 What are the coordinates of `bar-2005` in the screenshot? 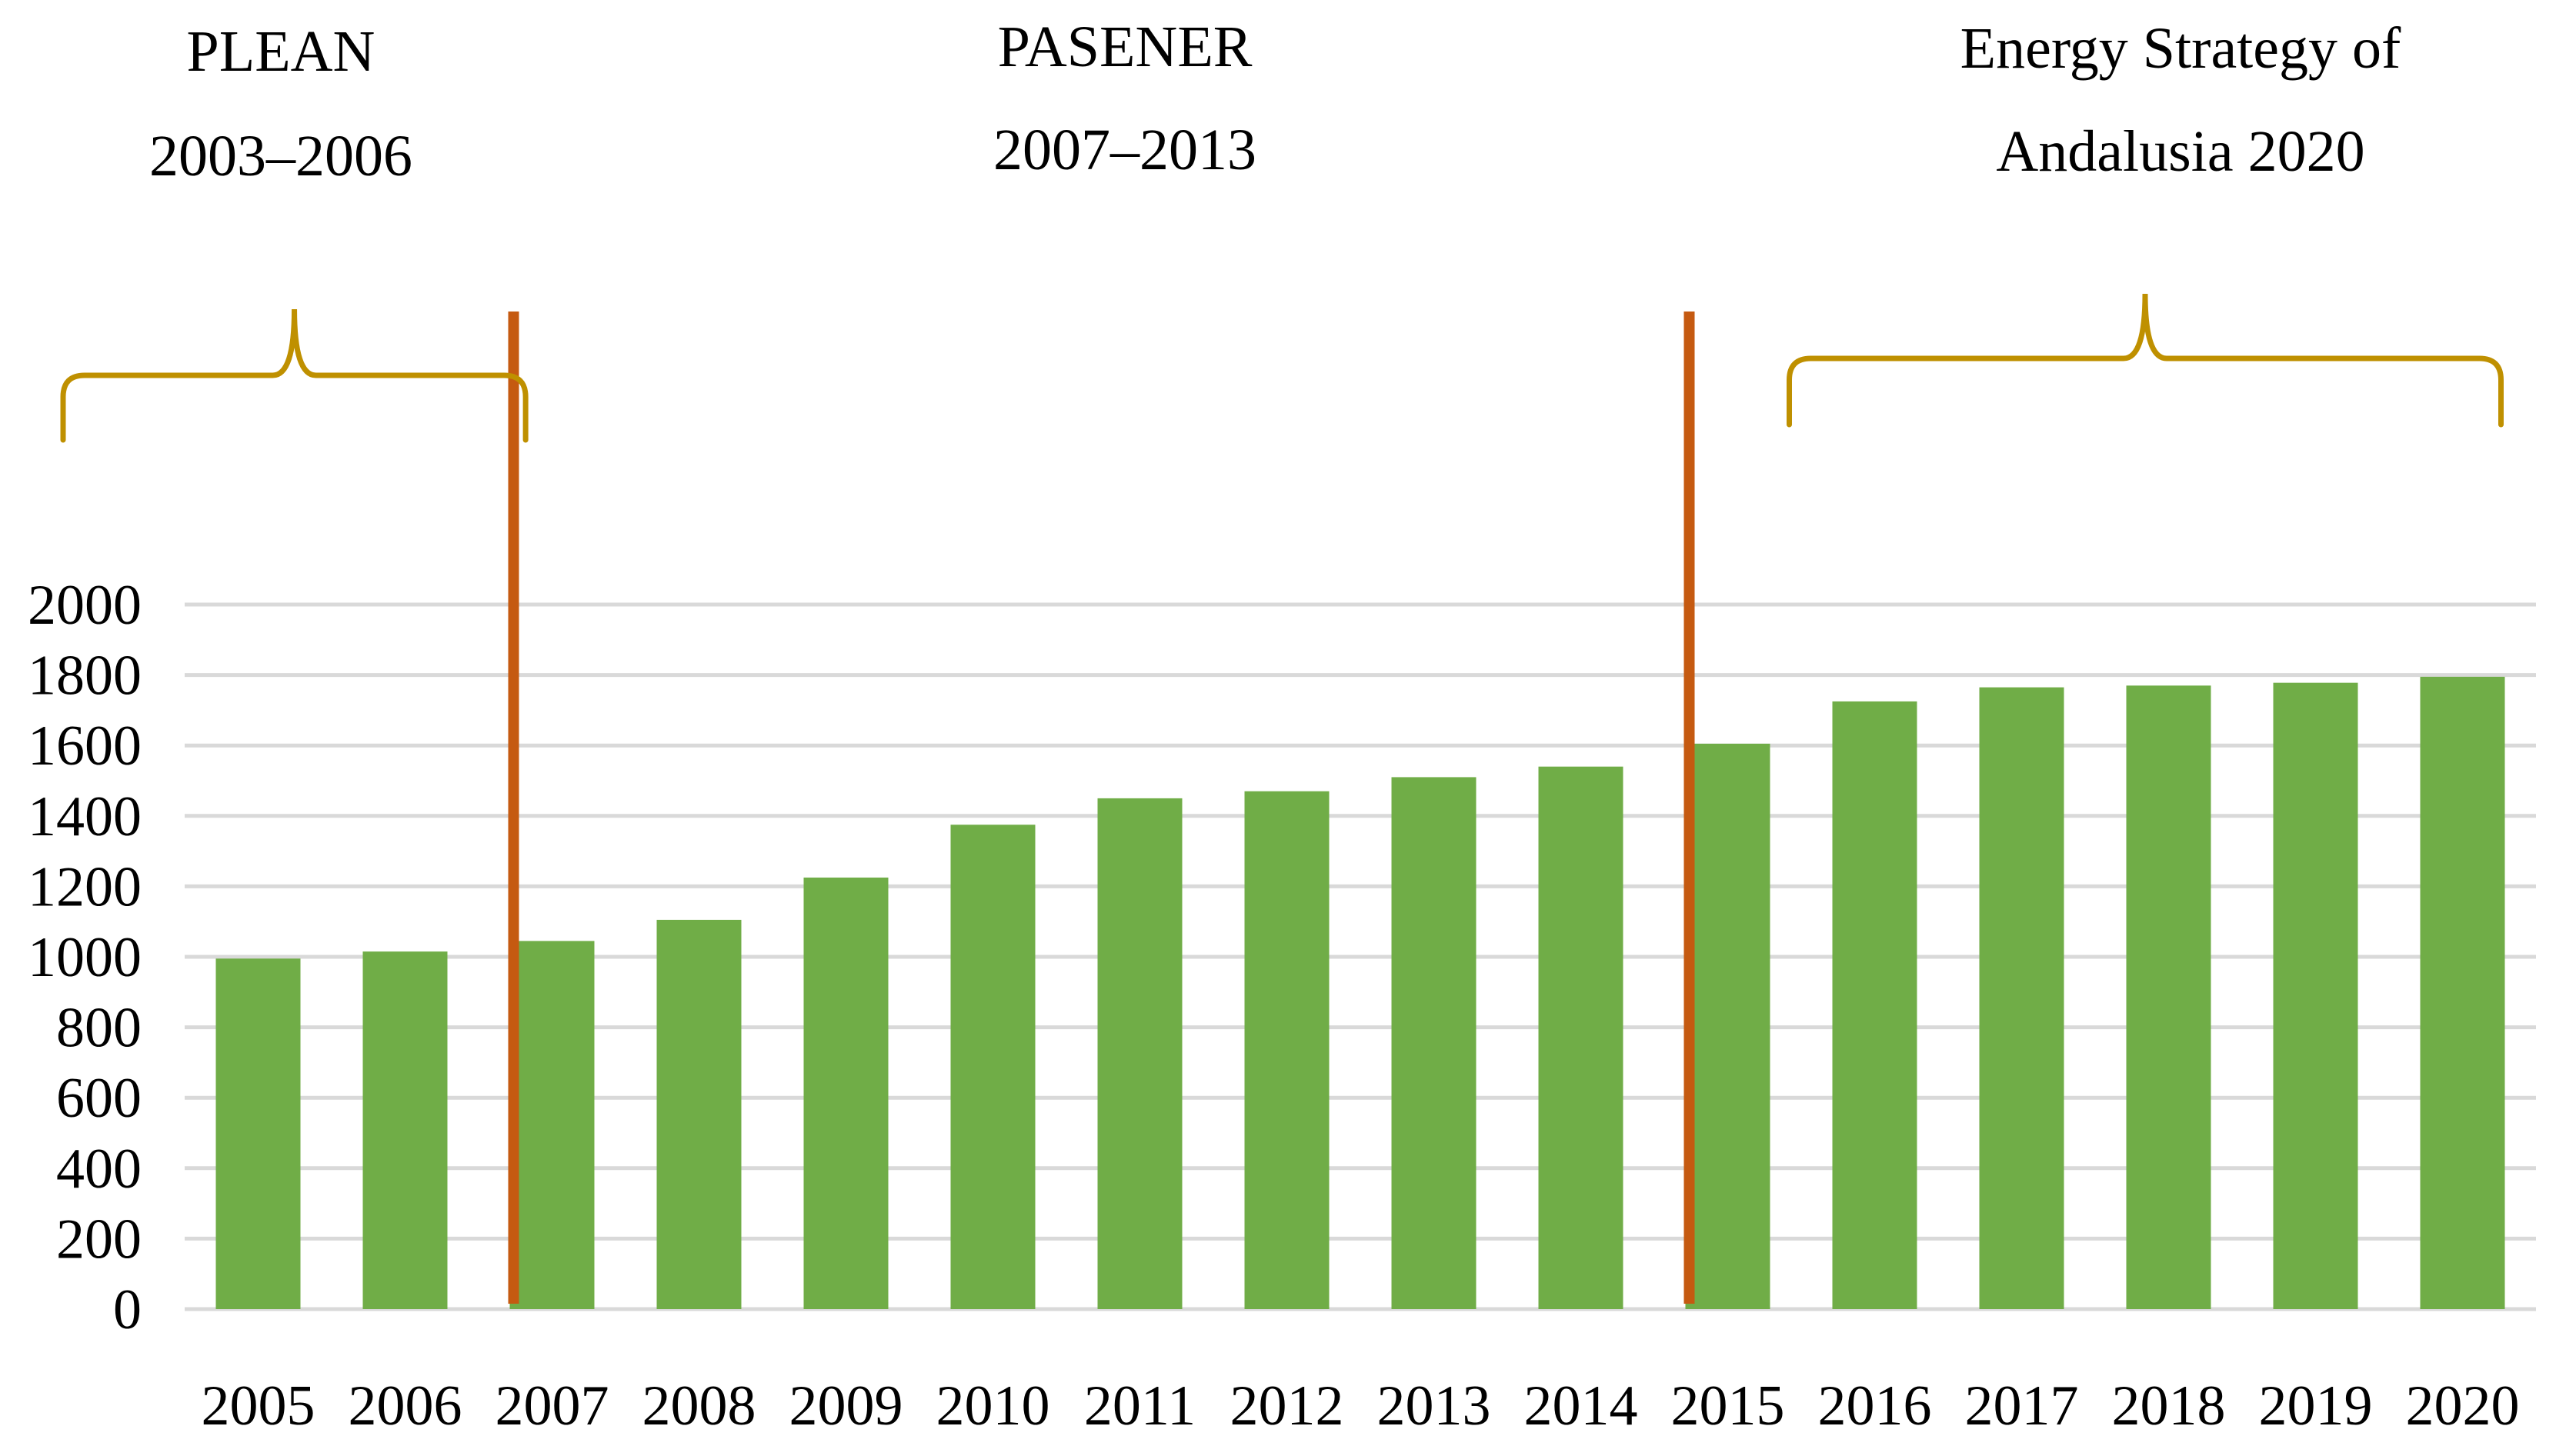 It's located at (258, 1133).